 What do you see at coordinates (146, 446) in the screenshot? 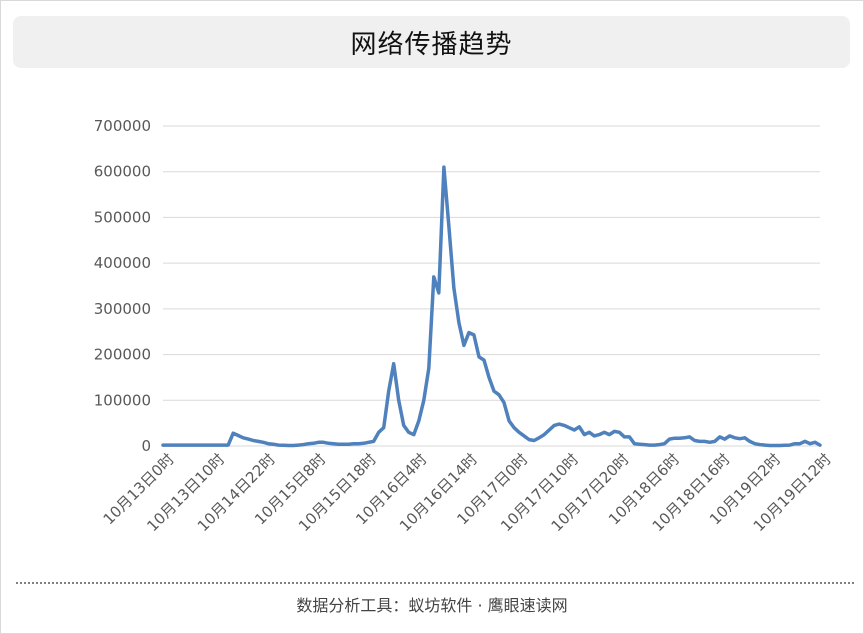
I see `y-tick-label: 0` at bounding box center [146, 446].